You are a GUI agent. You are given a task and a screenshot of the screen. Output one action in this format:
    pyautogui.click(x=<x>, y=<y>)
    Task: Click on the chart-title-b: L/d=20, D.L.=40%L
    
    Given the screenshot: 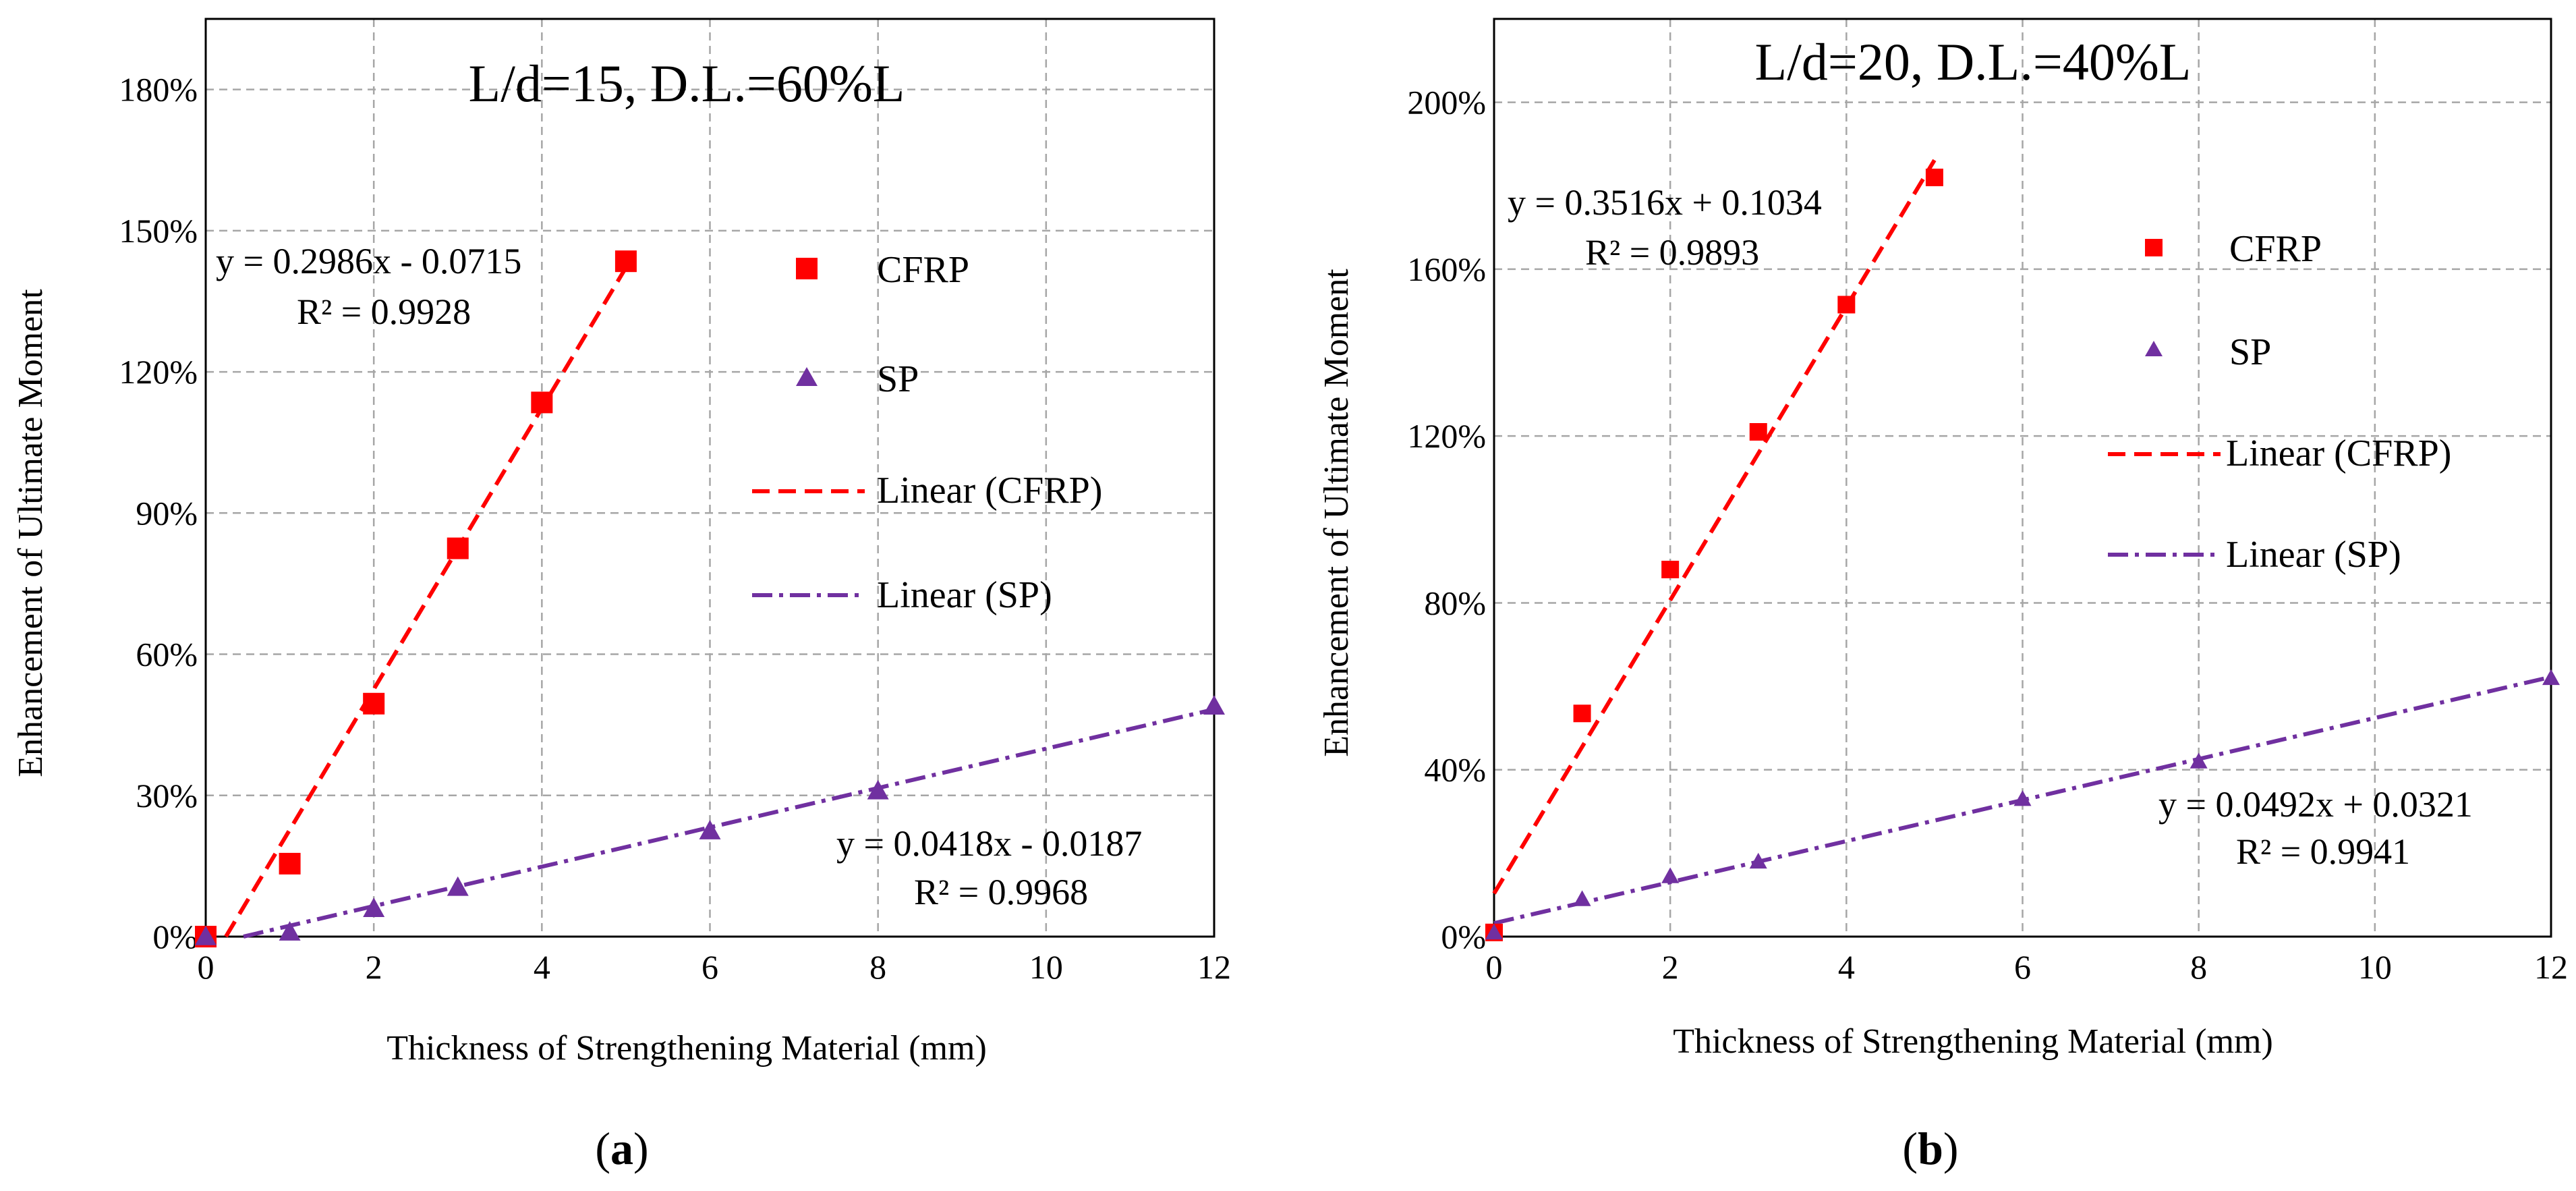 What is the action you would take?
    pyautogui.click(x=1973, y=61)
    